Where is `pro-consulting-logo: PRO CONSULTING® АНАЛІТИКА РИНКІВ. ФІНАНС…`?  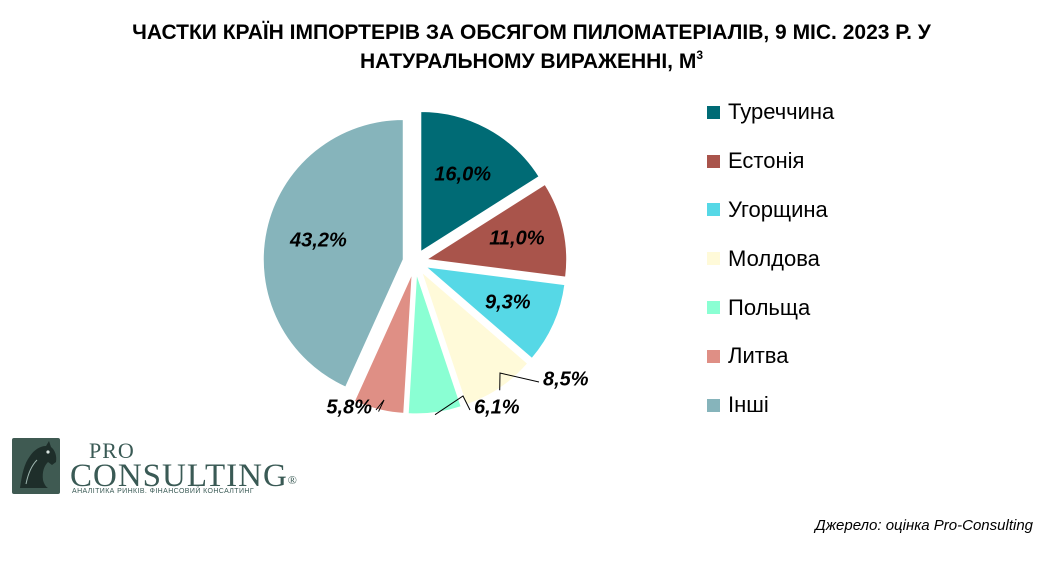
pro-consulting-logo: PRO CONSULTING® АНАЛІТИКА РИНКІВ. ФІНАНС… is located at coordinates (154, 469).